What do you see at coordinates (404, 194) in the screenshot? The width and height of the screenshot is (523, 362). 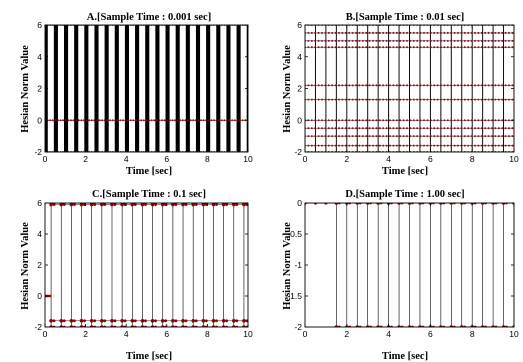 I see `panel-d-title: D.[Sample Time : 1.00 sec]` at bounding box center [404, 194].